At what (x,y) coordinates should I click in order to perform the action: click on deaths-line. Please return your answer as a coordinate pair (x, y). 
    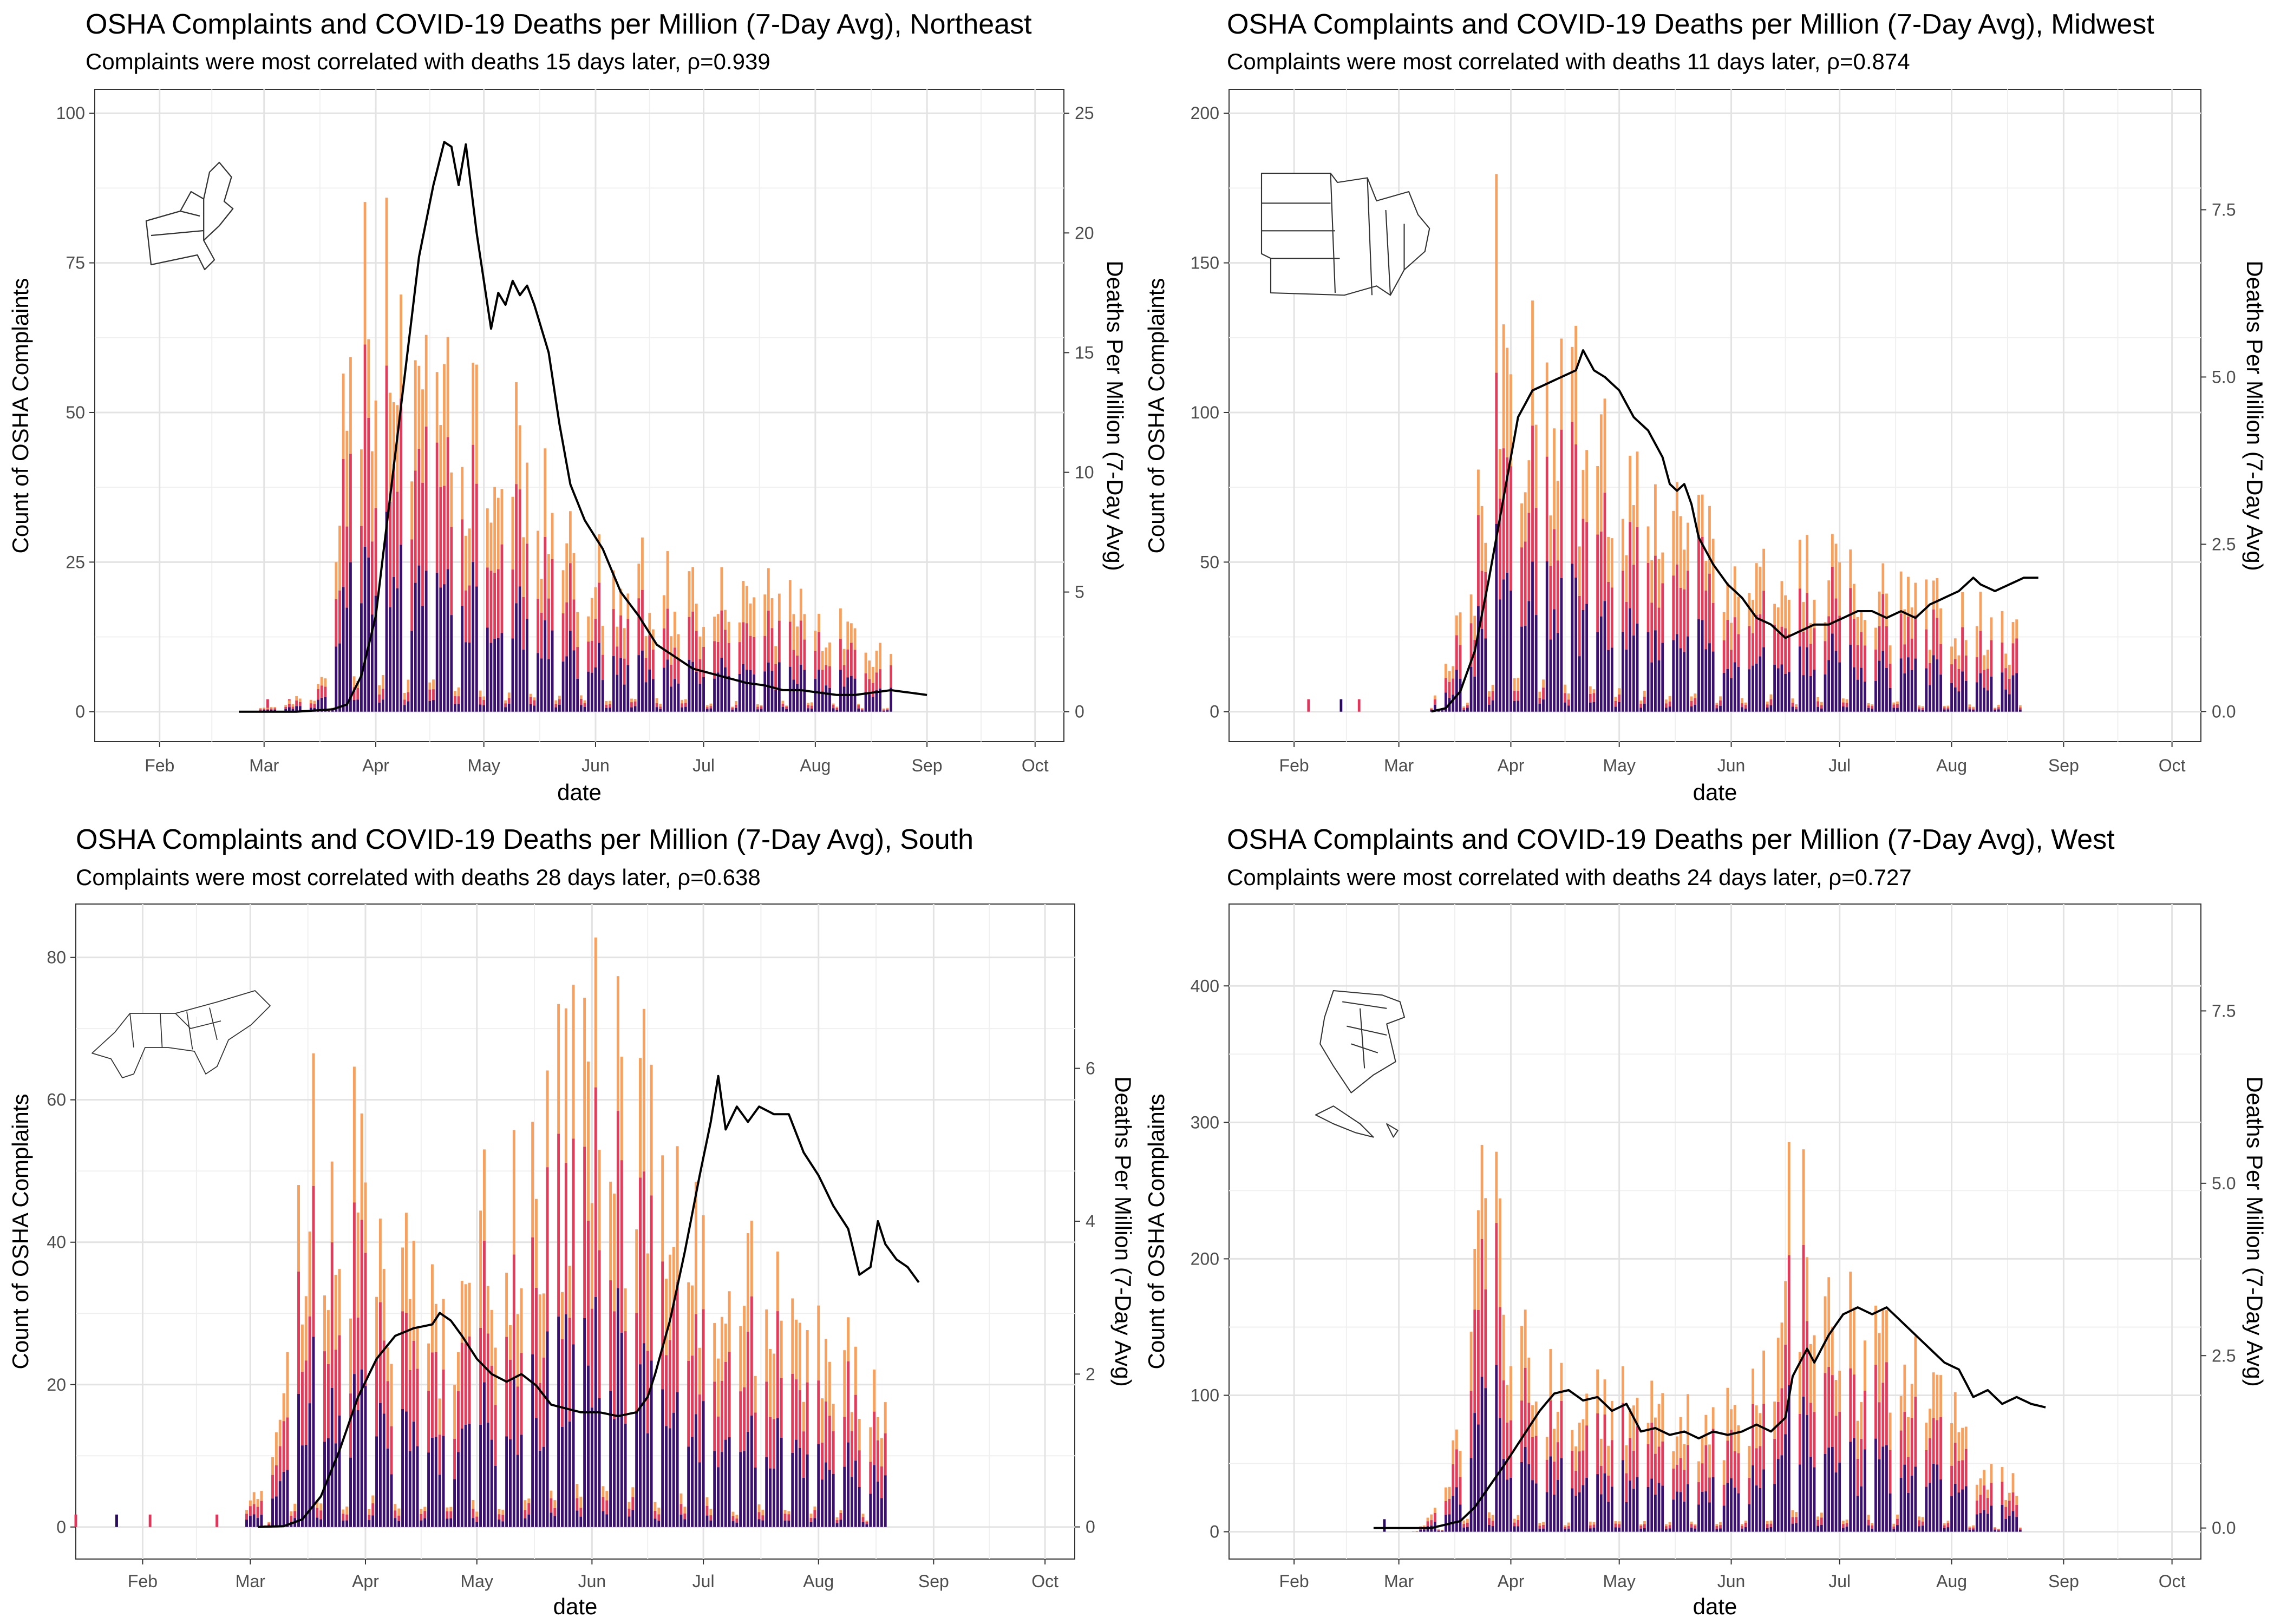
    Looking at the image, I should click on (1735, 531).